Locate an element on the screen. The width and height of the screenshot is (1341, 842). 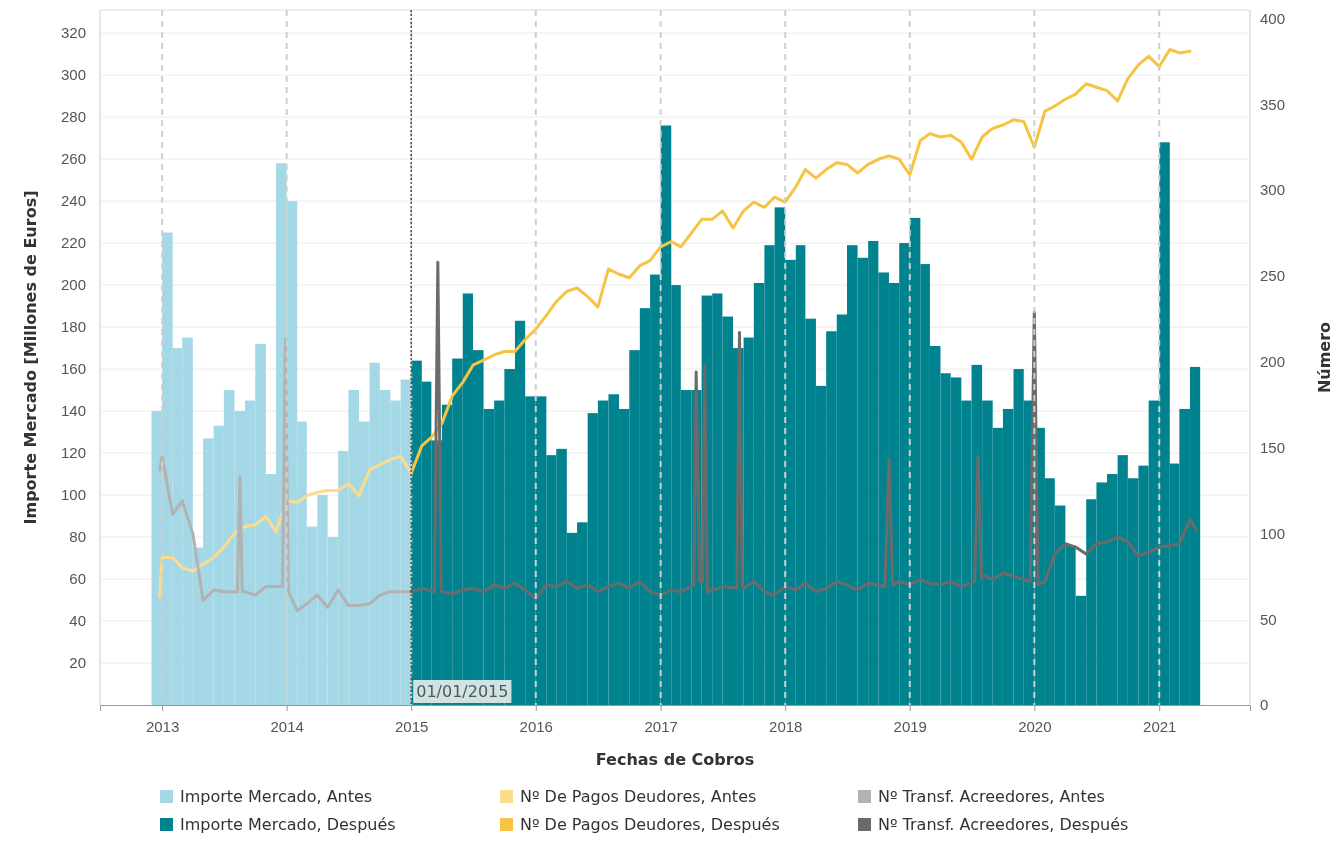
y-tick-label: 160 is located at coordinates (73, 369).